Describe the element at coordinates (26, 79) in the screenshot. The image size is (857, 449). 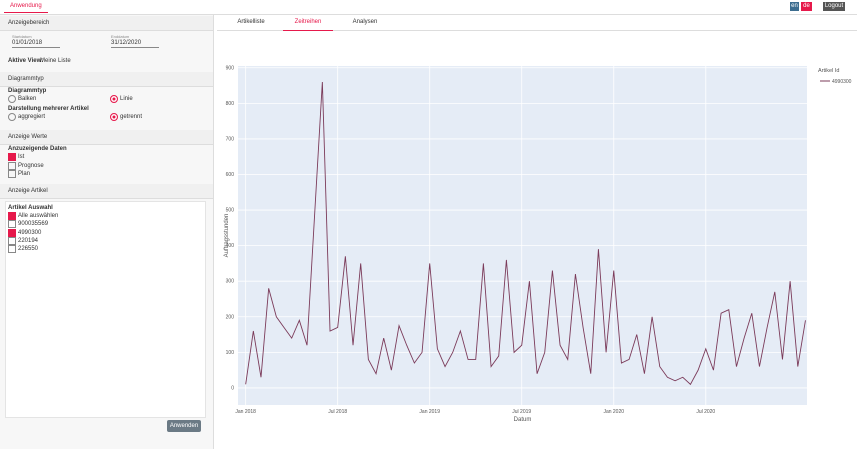
I see `section-title: Diagrammtyp` at that location.